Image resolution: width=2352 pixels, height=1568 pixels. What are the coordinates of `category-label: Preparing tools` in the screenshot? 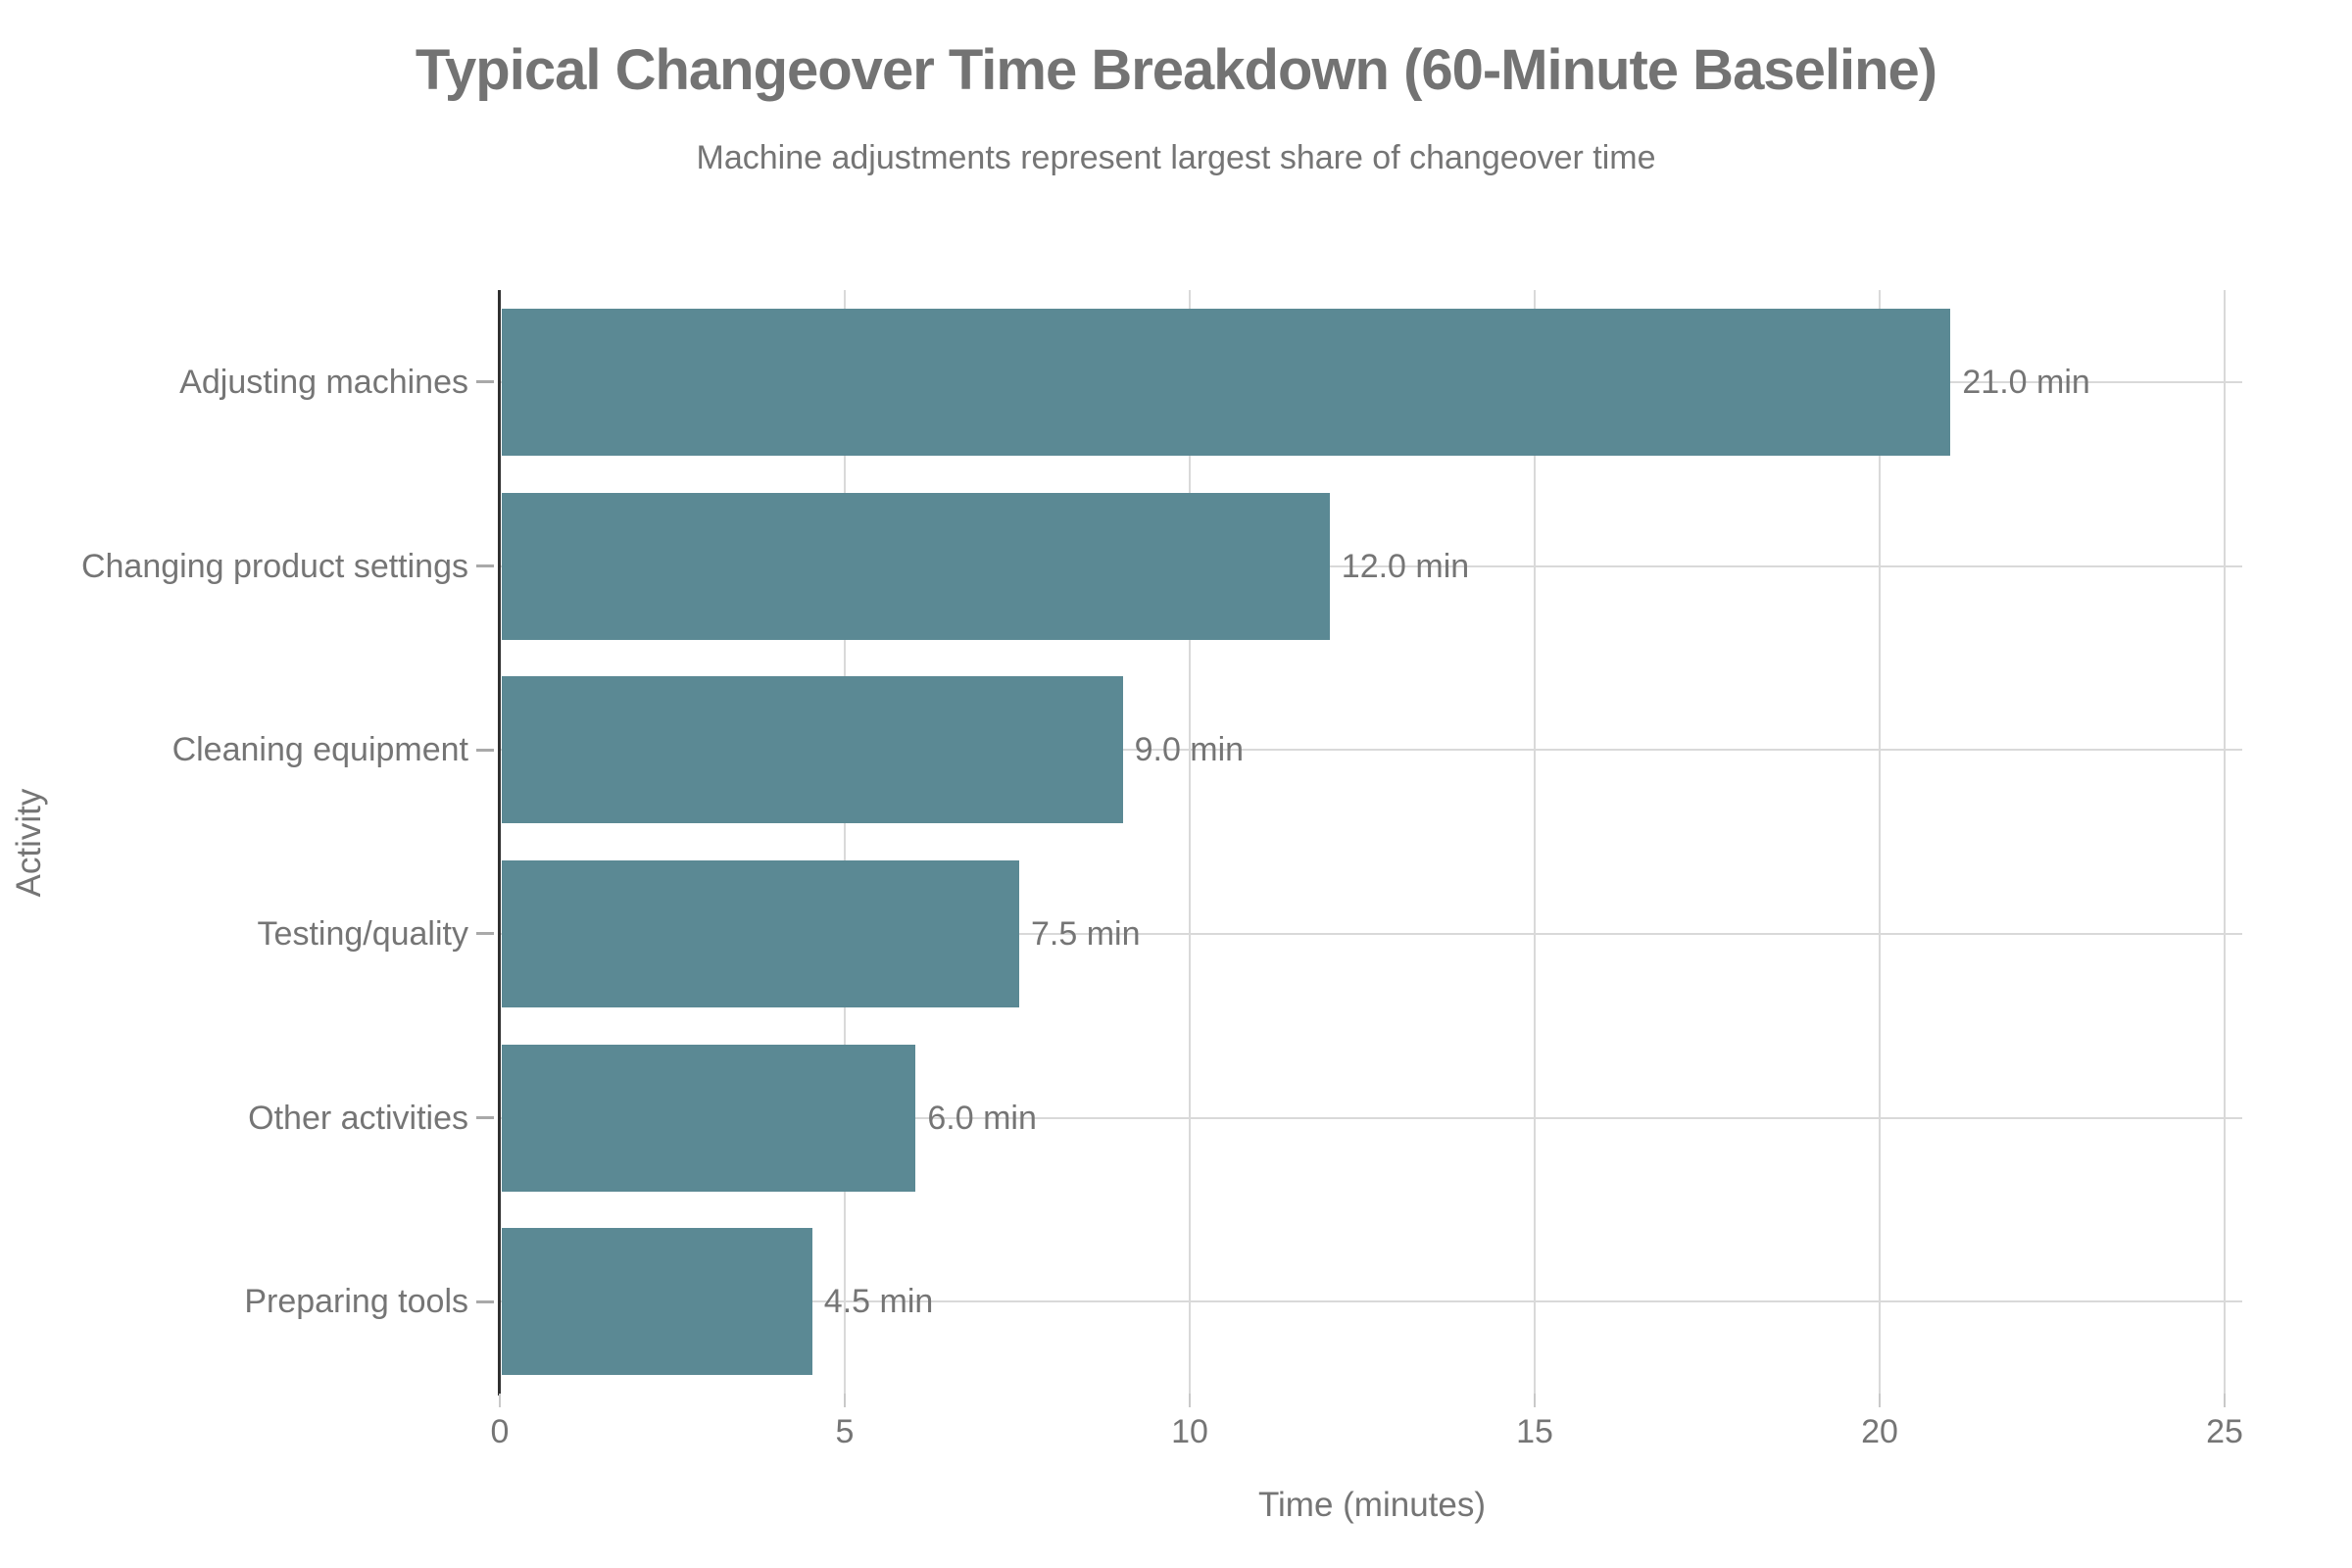 It's located at (356, 1302).